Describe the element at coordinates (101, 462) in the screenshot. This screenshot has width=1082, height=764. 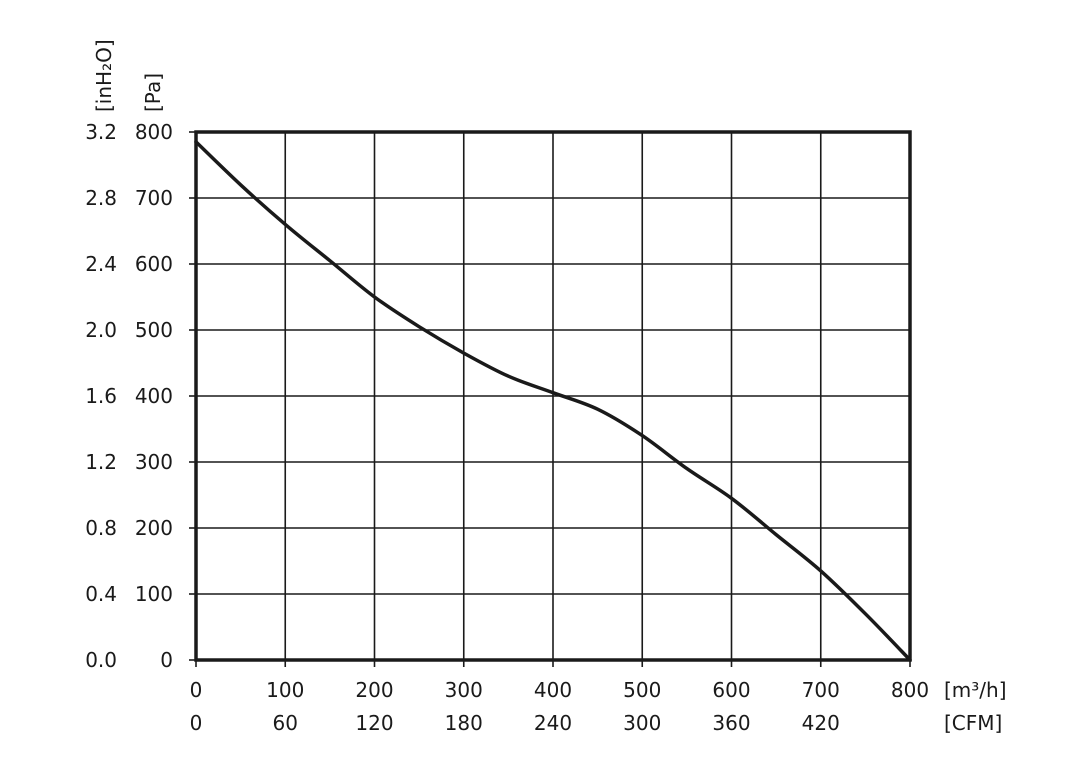
I see `y-tick-label-inh2o: 1.2` at that location.